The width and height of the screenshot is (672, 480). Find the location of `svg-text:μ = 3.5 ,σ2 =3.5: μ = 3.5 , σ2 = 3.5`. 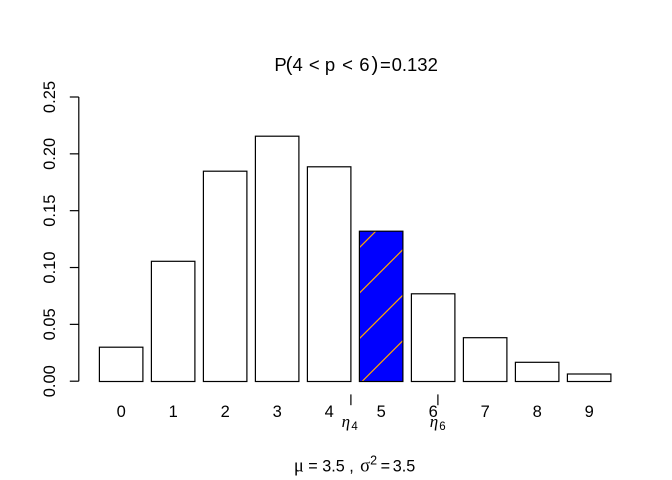

svg-text:μ = 3.5 ,σ2 =3.5: μ = 3.5 , σ2 = 3.5 is located at coordinates (354, 464).